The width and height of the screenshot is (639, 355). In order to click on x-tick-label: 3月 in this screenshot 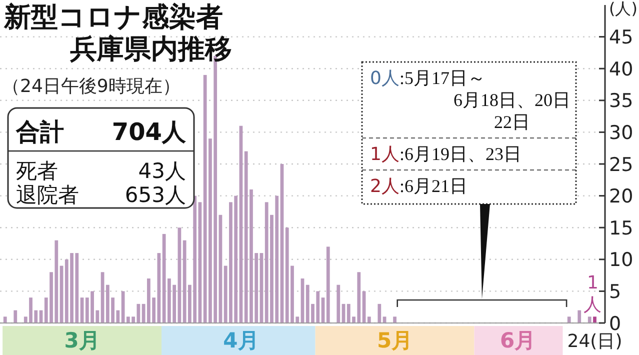, I will do `click(82, 340)`.